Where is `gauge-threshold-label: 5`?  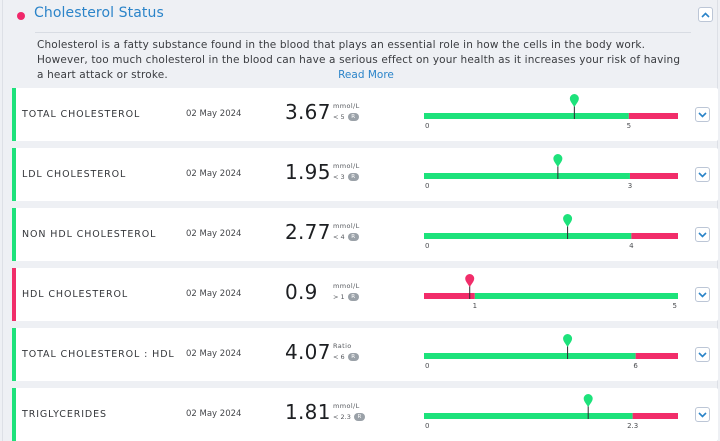 gauge-threshold-label: 5 is located at coordinates (629, 126).